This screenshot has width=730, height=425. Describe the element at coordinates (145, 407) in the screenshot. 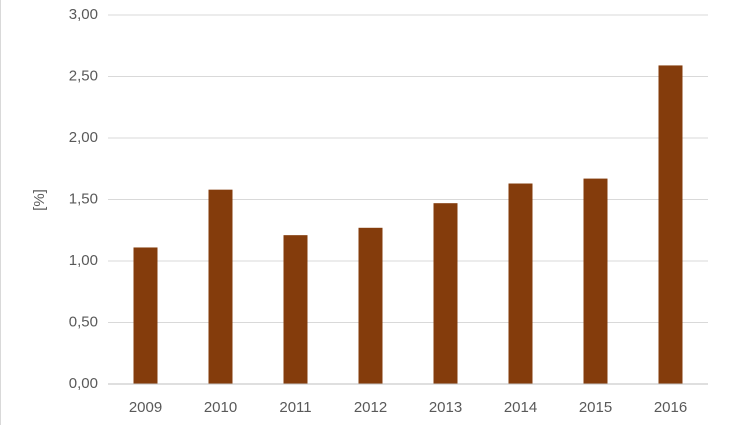

I see `x-tick-label: 2009` at that location.